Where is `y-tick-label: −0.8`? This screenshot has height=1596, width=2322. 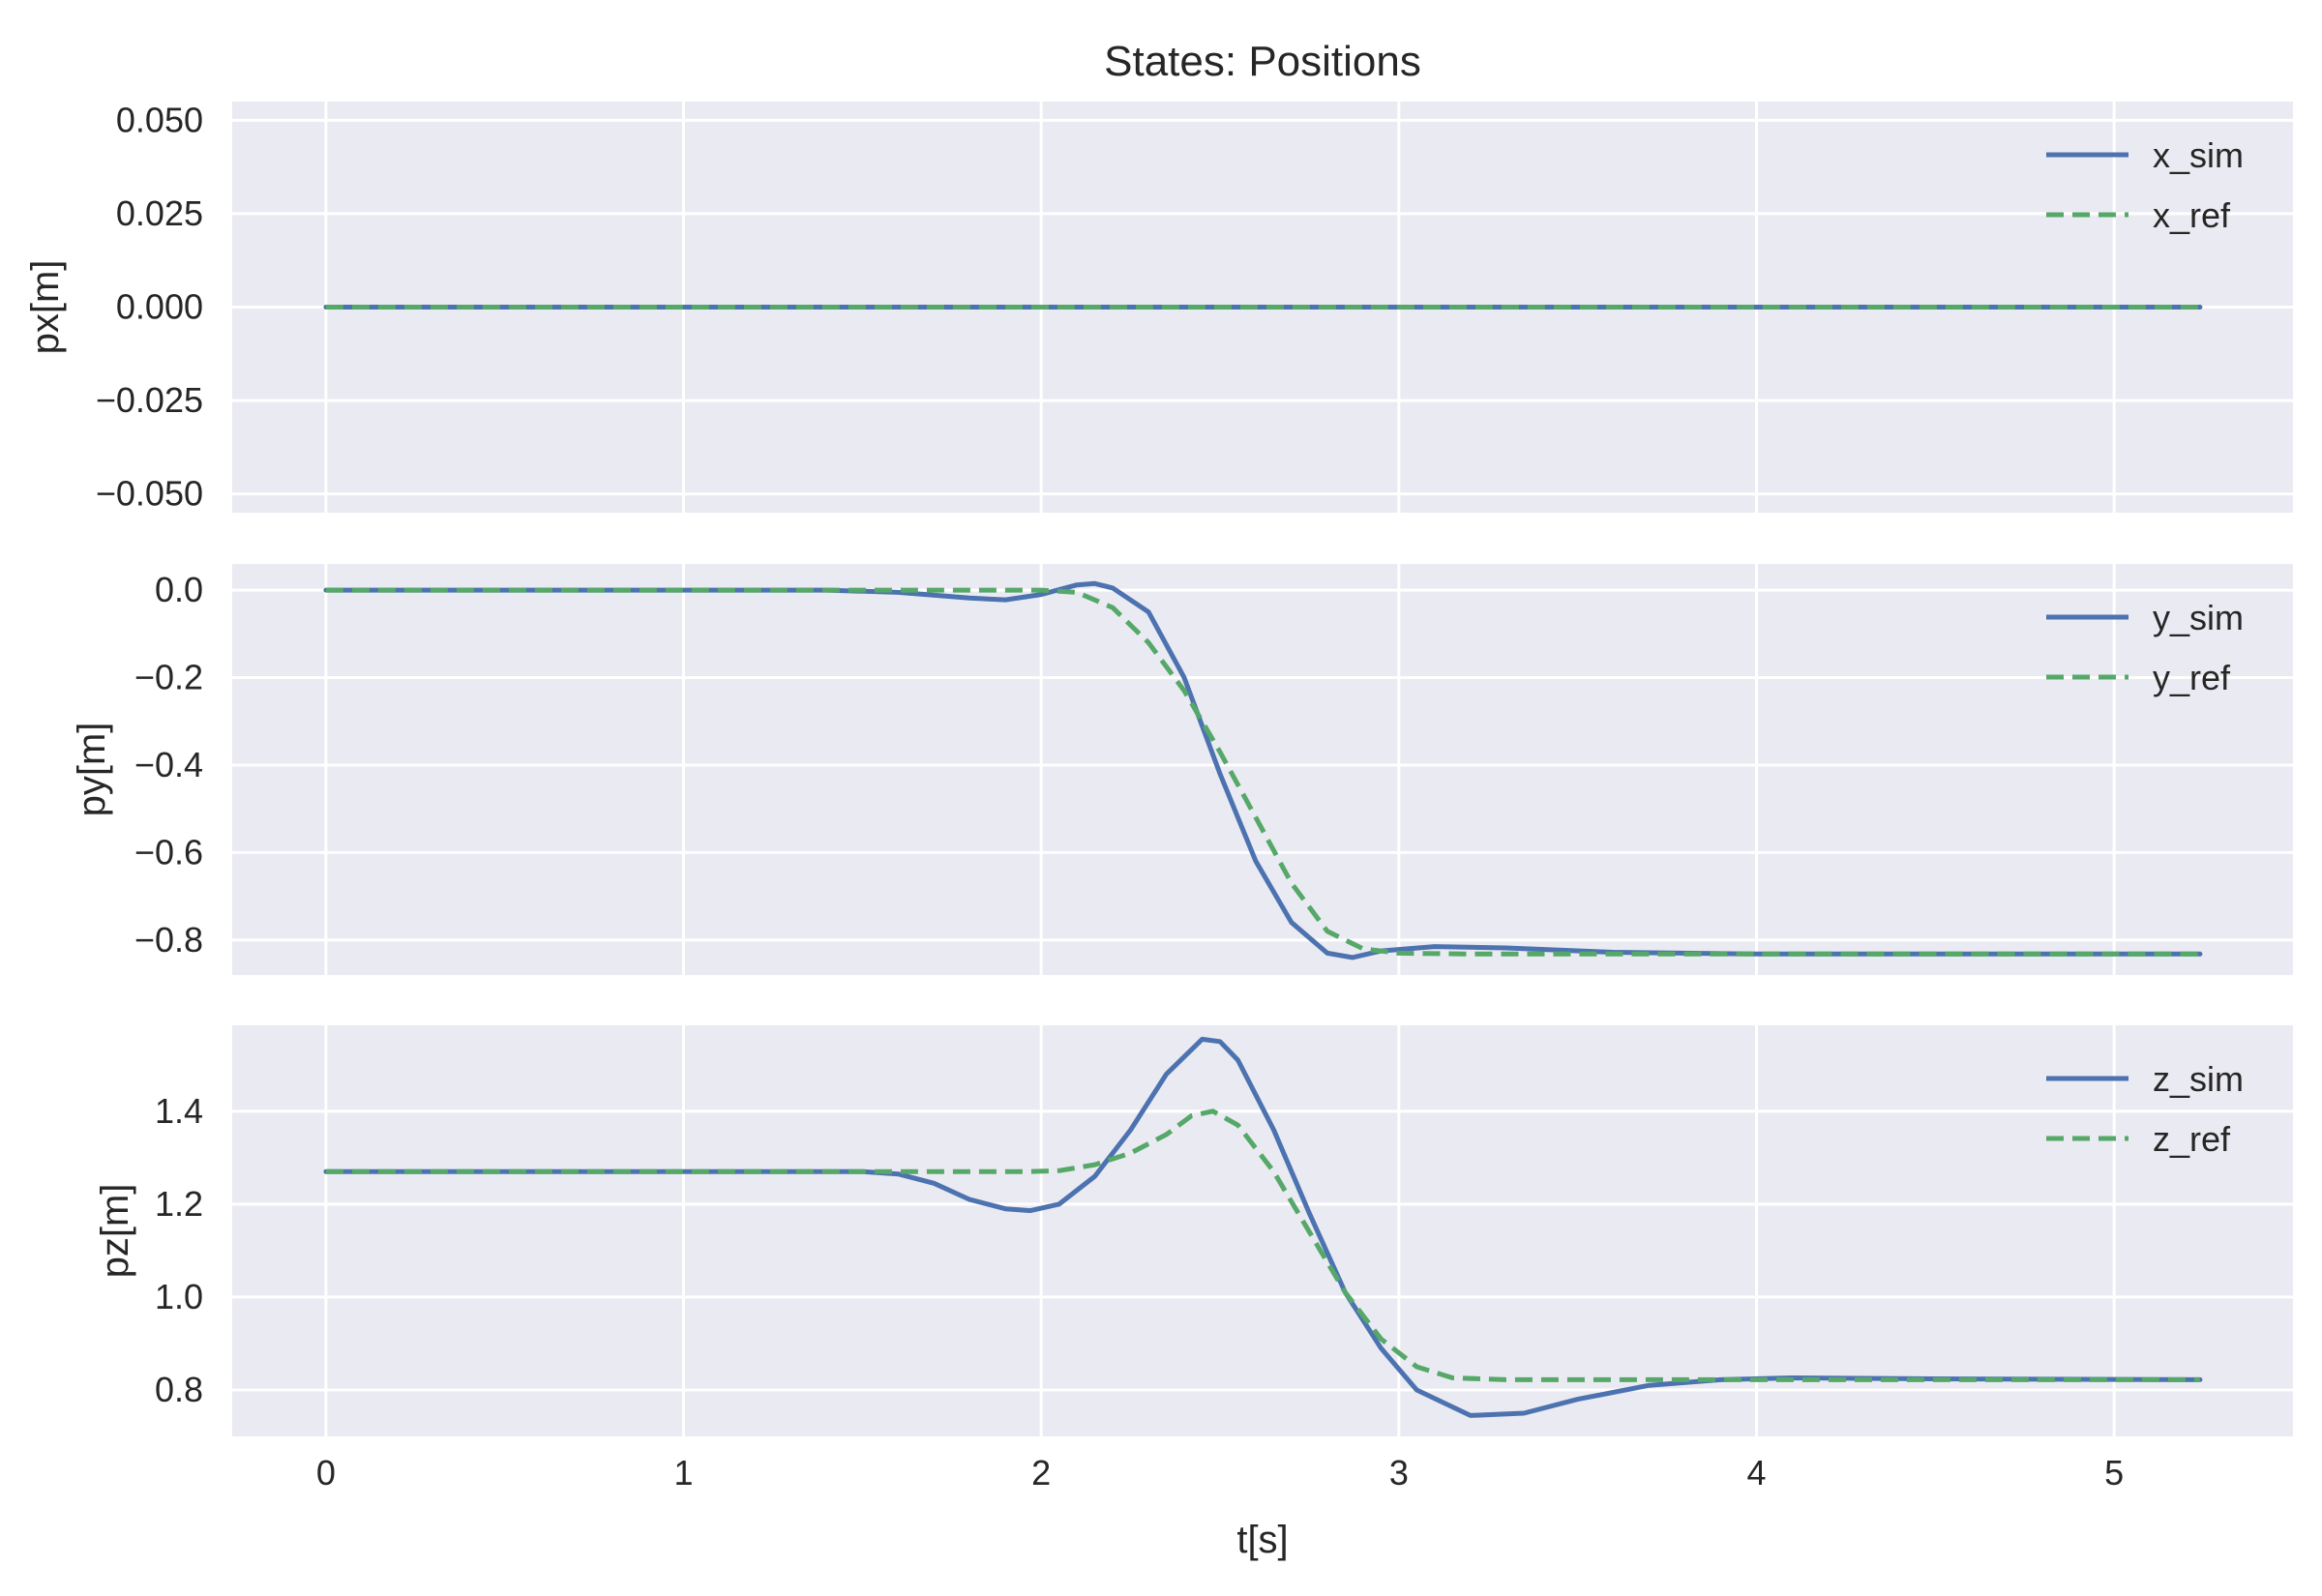 y-tick-label: −0.8 is located at coordinates (168, 940).